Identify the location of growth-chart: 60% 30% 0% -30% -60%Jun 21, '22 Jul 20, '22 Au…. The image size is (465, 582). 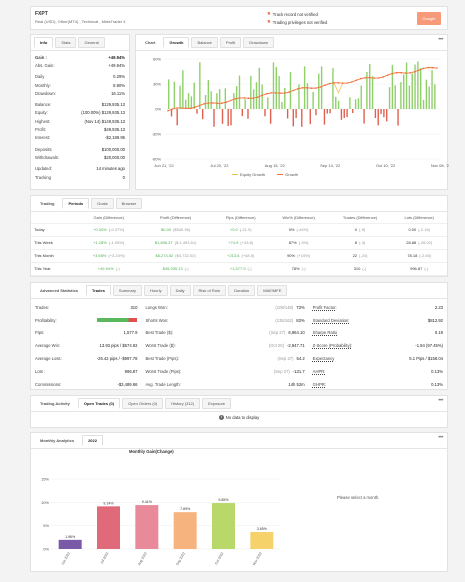
(300, 113).